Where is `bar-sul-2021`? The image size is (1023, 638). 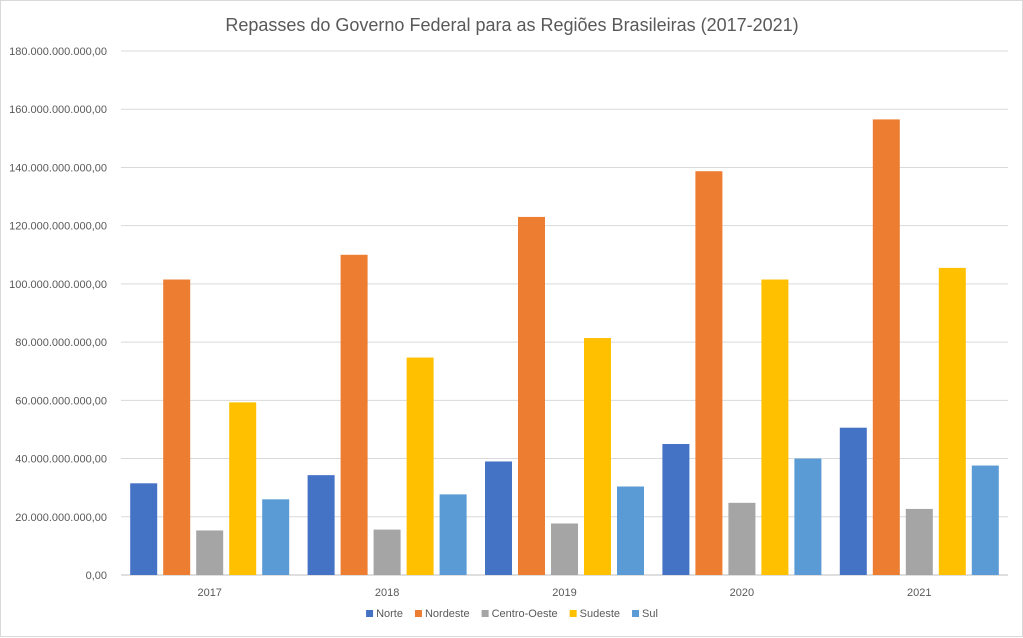 bar-sul-2021 is located at coordinates (985, 520).